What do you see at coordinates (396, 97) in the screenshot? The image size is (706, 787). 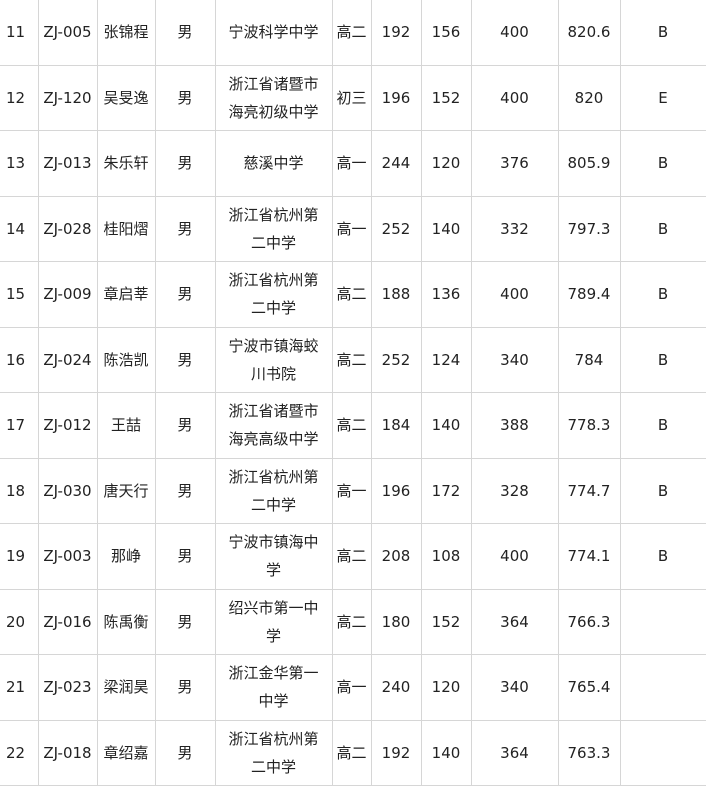 I see `score1-cell: 196` at bounding box center [396, 97].